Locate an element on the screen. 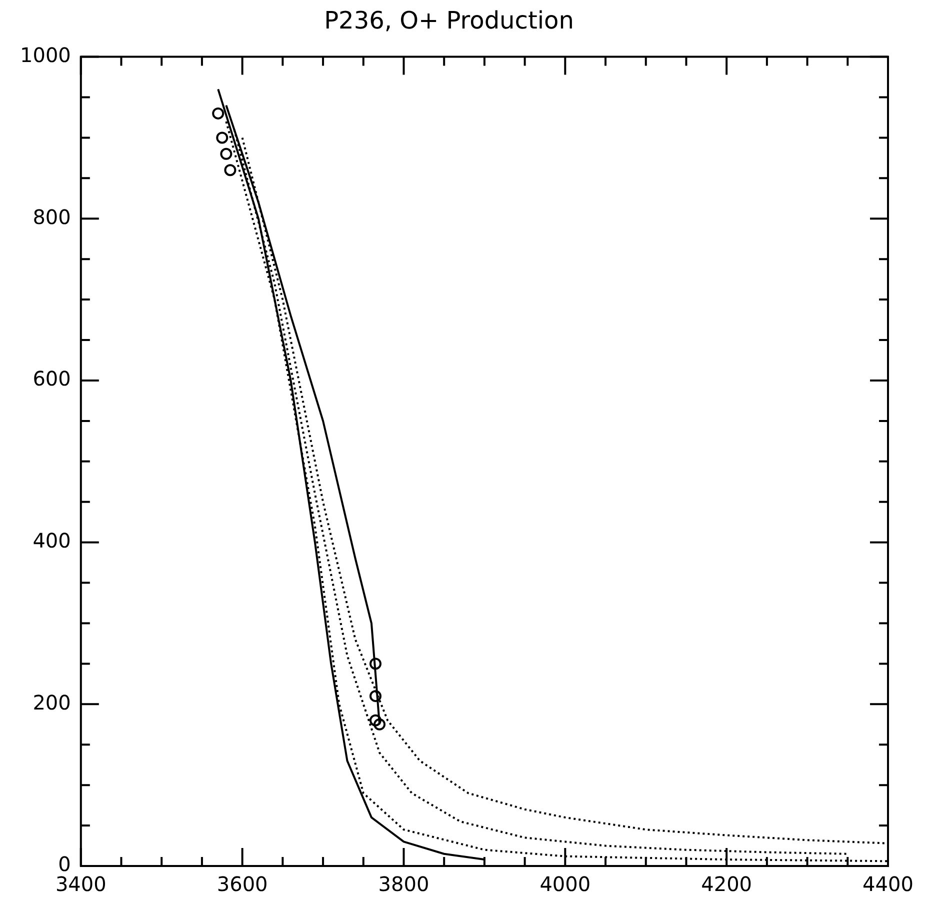  x-tick-label: 3800 is located at coordinates (404, 884).